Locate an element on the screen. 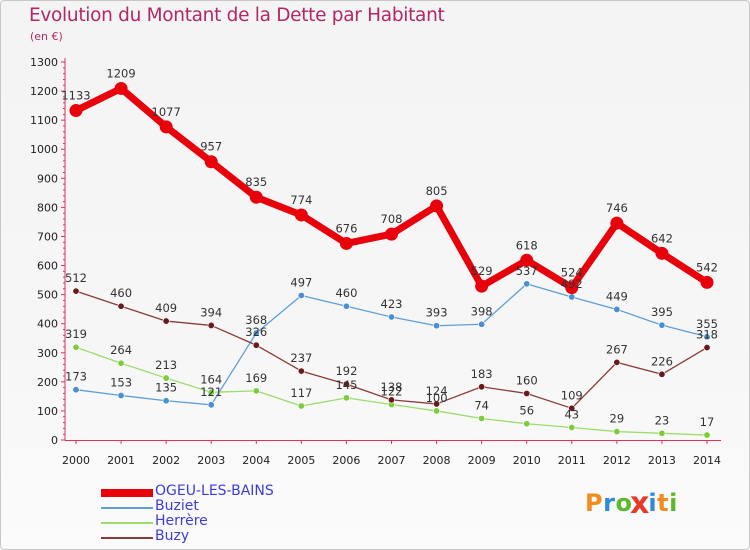 This screenshot has height=550, width=750. y-tick-label: 500 is located at coordinates (47, 295).